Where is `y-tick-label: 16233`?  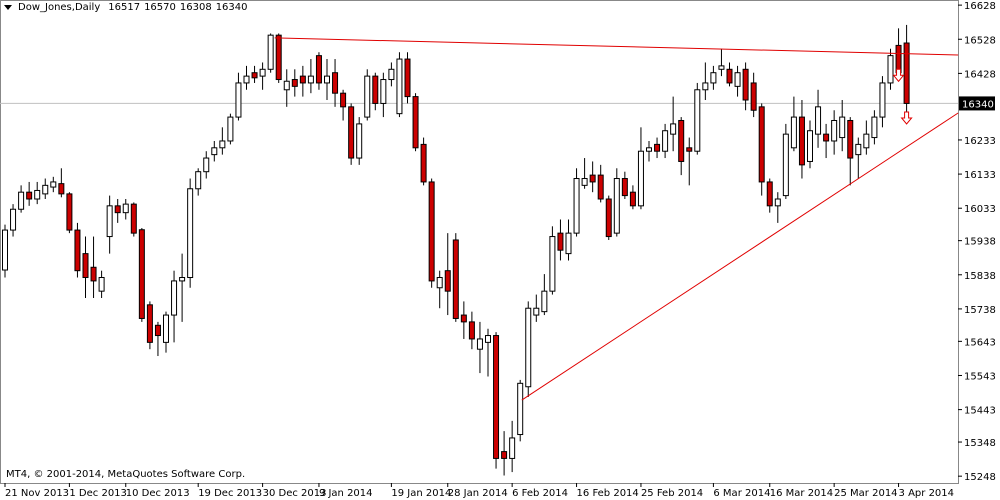
y-tick-label: 16233 is located at coordinates (980, 141).